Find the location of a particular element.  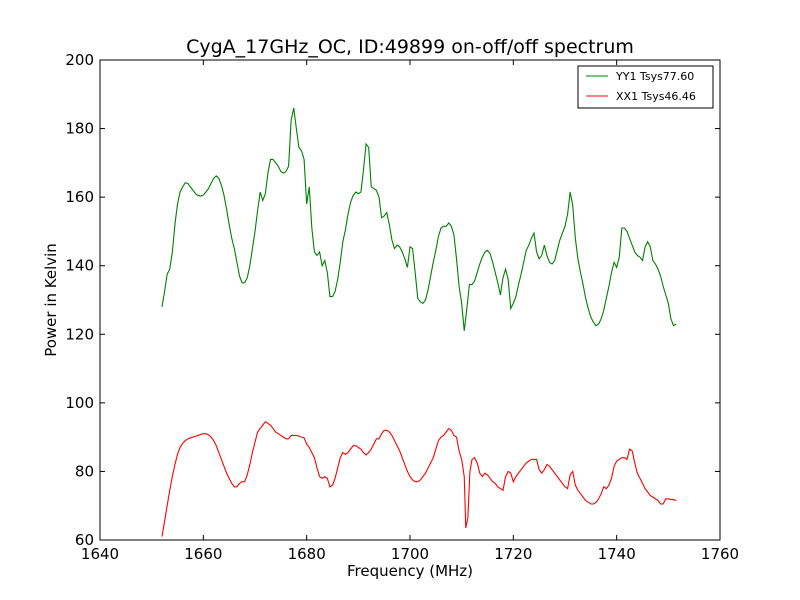

legend-label: YY1 Tsys77.60 is located at coordinates (654, 76).